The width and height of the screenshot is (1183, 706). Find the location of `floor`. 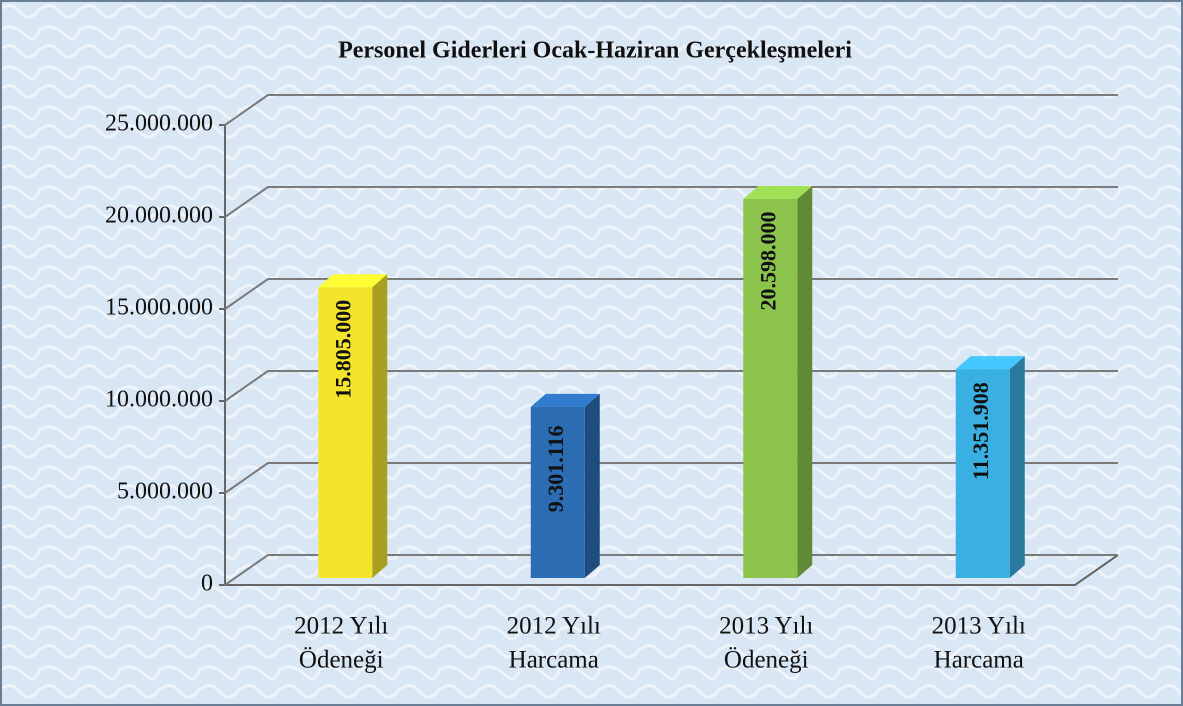

floor is located at coordinates (672, 570).